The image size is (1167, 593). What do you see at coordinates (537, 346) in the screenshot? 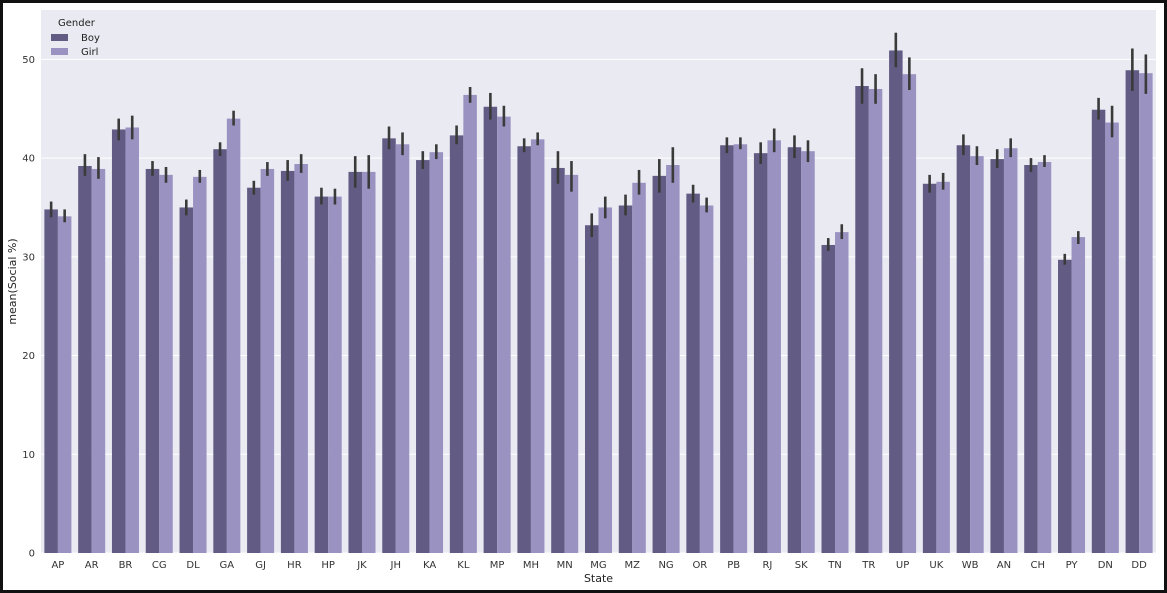
I see `bar-girl-mh` at bounding box center [537, 346].